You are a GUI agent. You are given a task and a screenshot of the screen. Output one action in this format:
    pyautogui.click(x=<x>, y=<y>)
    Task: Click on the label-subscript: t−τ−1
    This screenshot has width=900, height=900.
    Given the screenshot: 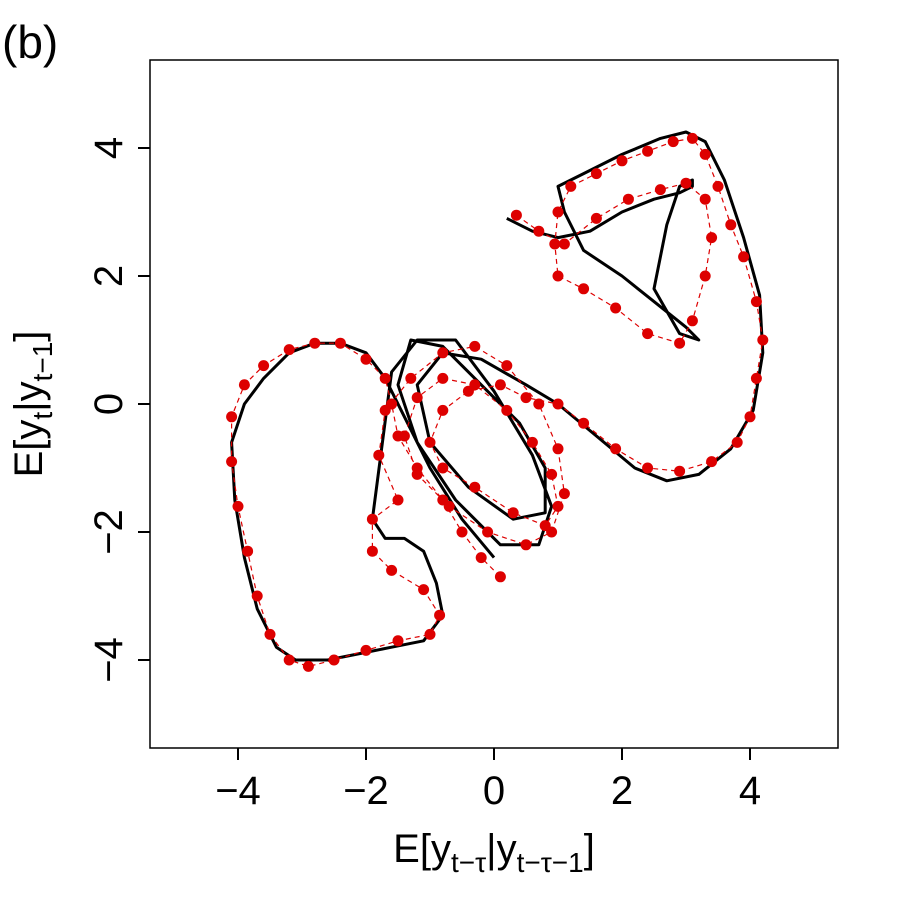 What is the action you would take?
    pyautogui.click(x=550, y=862)
    